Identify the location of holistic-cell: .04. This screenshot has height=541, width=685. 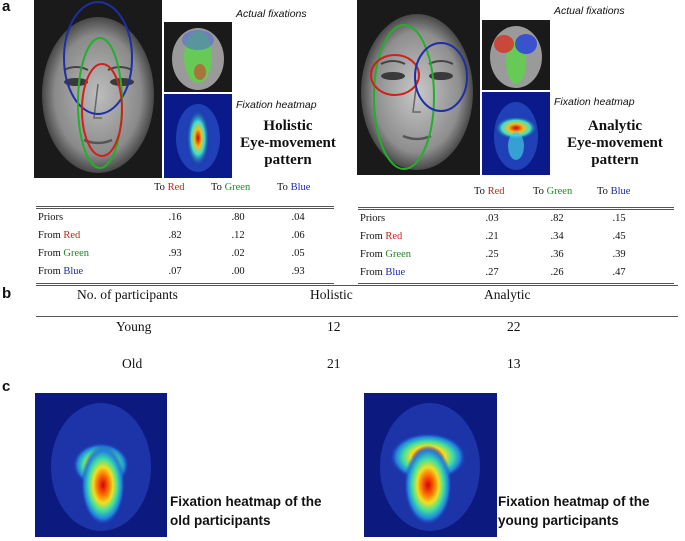
(298, 217).